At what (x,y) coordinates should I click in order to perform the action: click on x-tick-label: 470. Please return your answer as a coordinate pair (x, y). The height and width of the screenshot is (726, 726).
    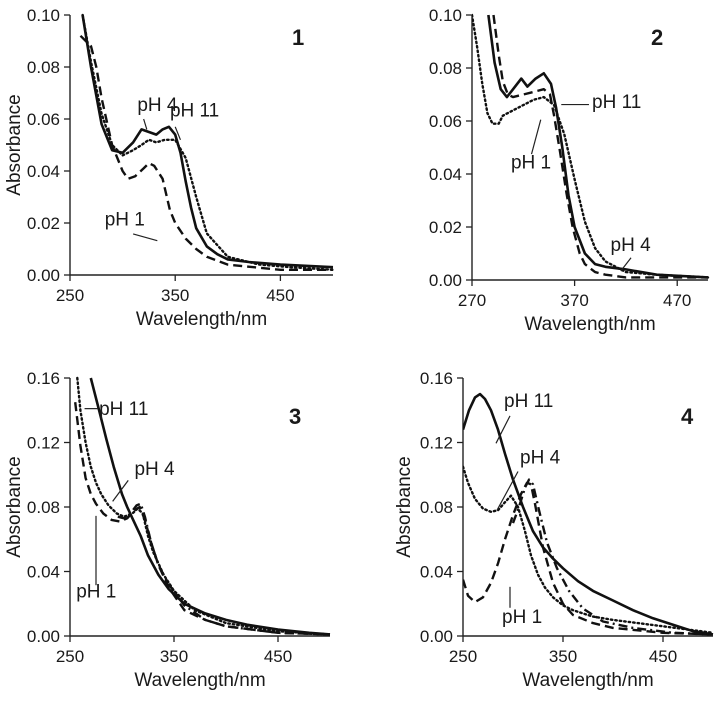
    Looking at the image, I should click on (677, 300).